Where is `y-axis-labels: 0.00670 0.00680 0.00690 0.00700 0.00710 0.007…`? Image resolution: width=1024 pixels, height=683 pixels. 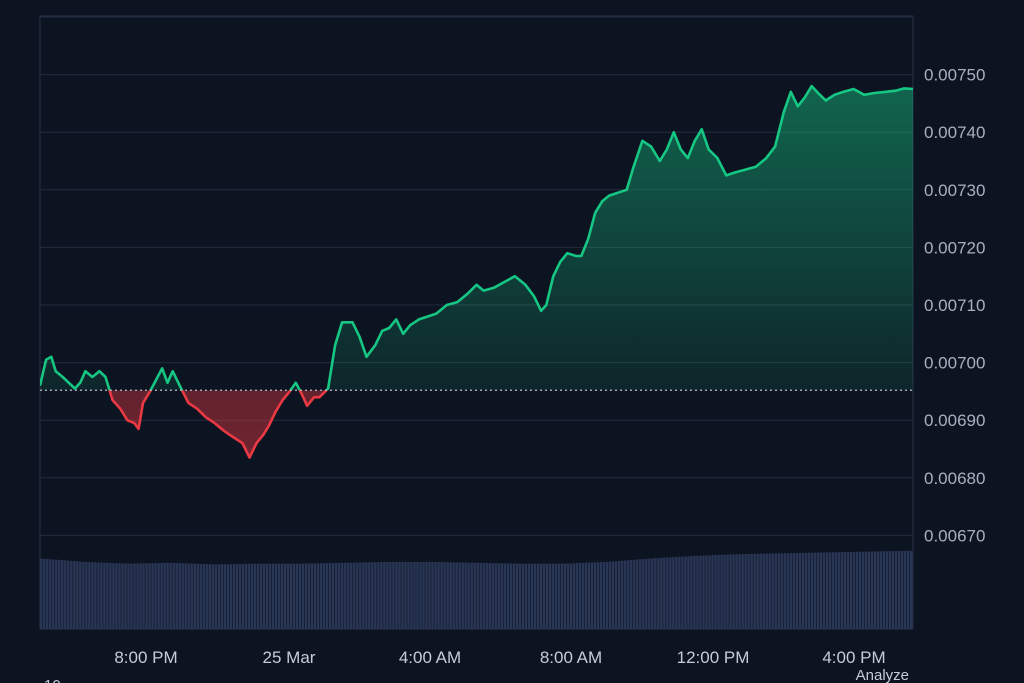 y-axis-labels: 0.00670 0.00680 0.00690 0.00700 0.00710 0.007… is located at coordinates (954, 306).